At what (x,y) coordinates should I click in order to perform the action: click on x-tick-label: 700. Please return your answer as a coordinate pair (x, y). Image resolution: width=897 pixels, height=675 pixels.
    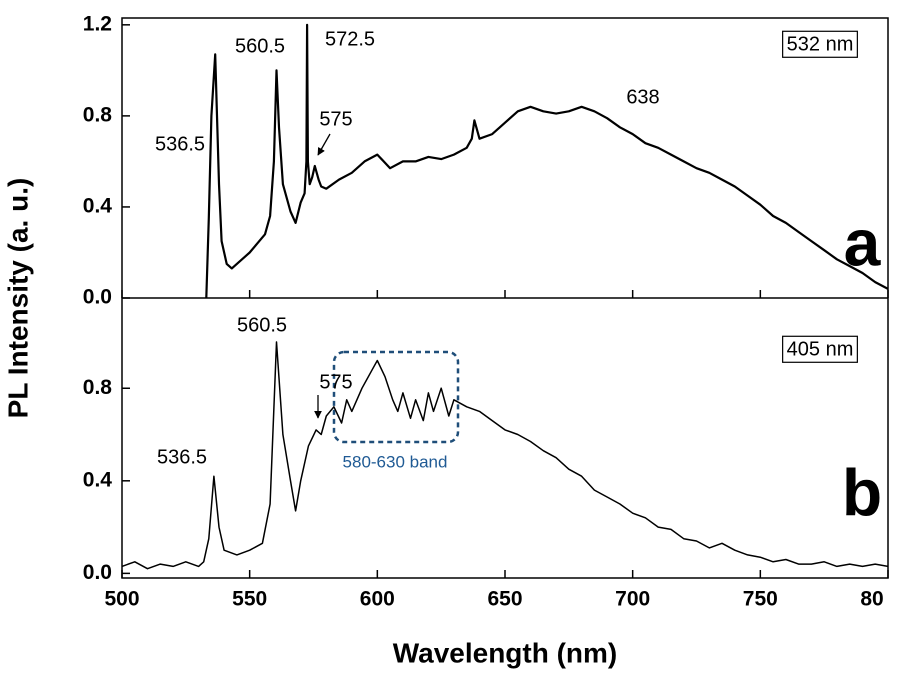
    Looking at the image, I should click on (632, 599).